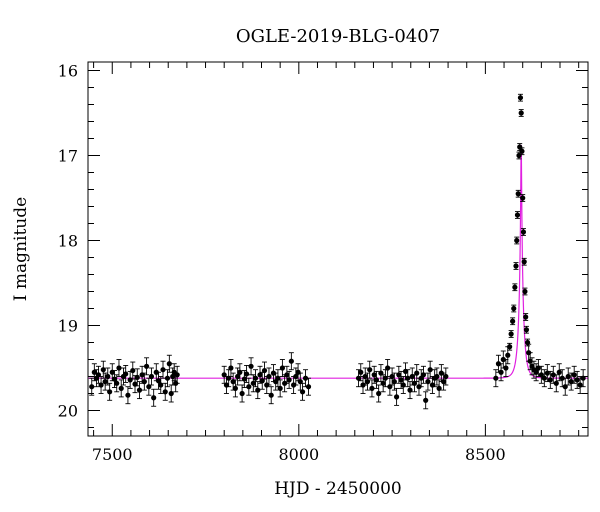 The height and width of the screenshot is (512, 600). I want to click on y-axis-label: I magnitude, so click(21, 249).